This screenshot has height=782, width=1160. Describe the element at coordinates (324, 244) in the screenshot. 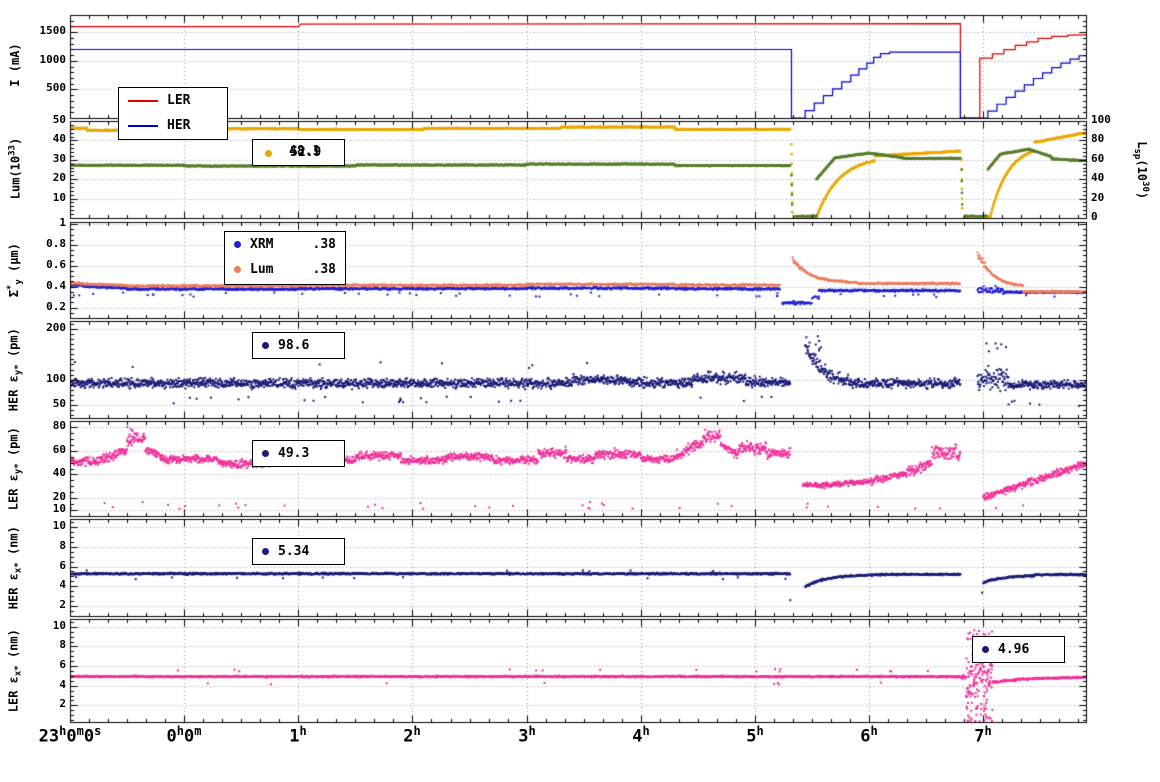

I see `xrm-value: .38` at that location.